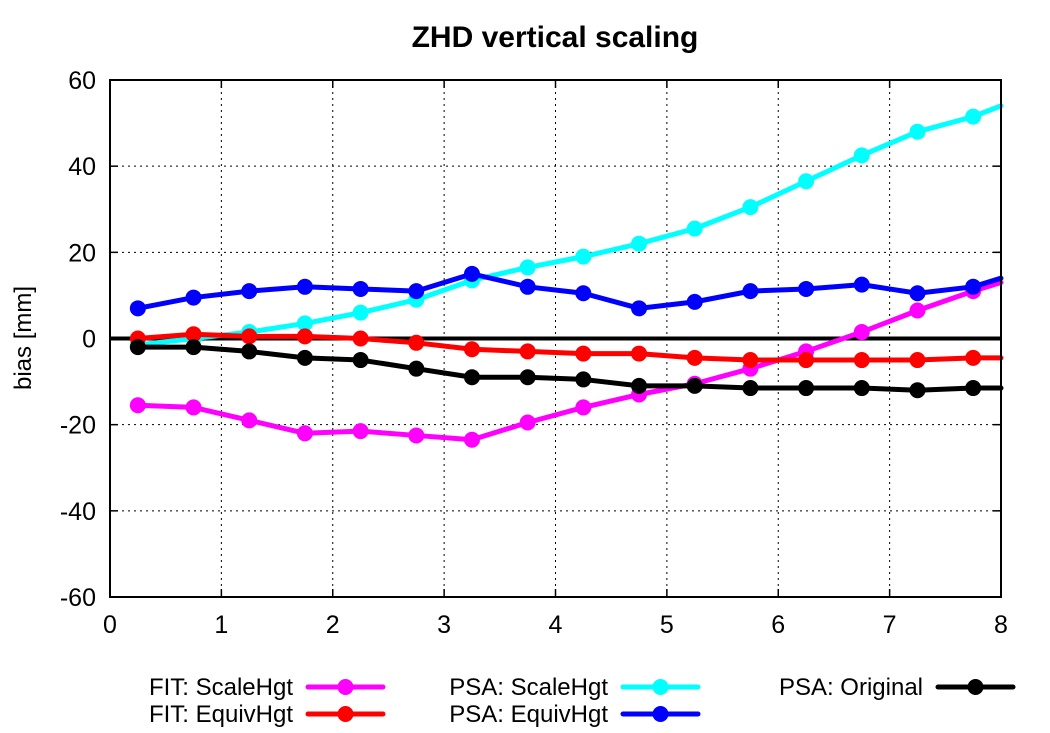 Image resolution: width=1050 pixels, height=733 pixels. What do you see at coordinates (78, 426) in the screenshot?
I see `y-tick-label: -20` at bounding box center [78, 426].